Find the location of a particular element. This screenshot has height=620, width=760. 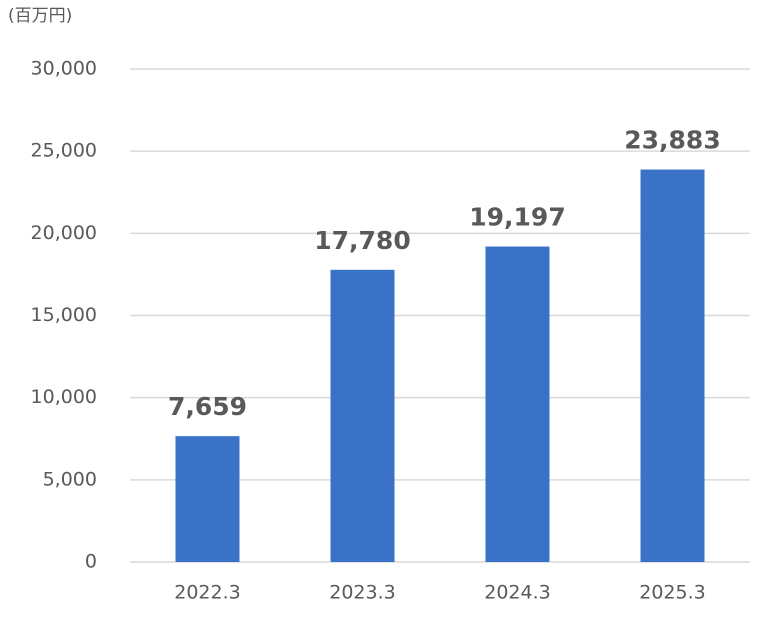

y-tick-label: 15,000 is located at coordinates (64, 315).